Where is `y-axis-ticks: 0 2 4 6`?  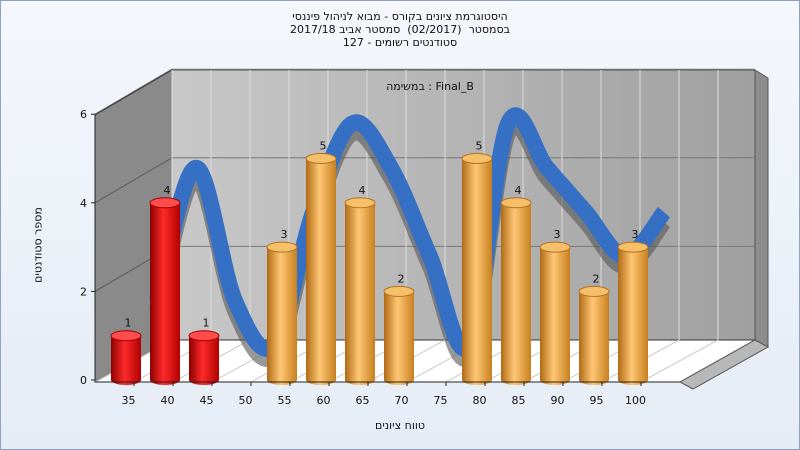
y-axis-ticks: 0 2 4 6 is located at coordinates (88, 247).